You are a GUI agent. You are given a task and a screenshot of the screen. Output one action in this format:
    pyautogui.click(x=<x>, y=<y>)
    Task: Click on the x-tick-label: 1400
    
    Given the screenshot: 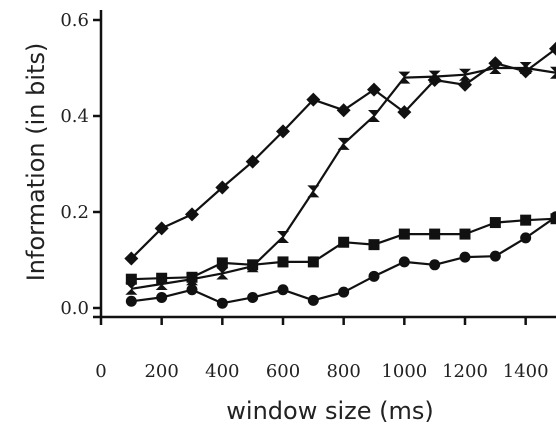 What is the action you would take?
    pyautogui.click(x=526, y=371)
    